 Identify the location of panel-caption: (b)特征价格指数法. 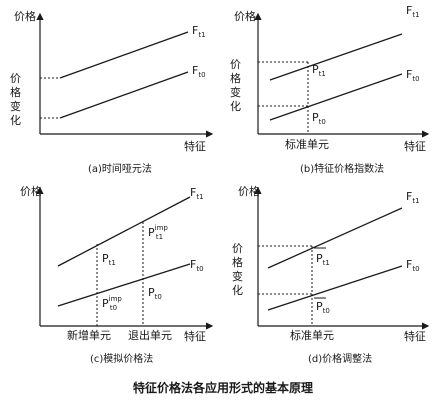
(342, 168).